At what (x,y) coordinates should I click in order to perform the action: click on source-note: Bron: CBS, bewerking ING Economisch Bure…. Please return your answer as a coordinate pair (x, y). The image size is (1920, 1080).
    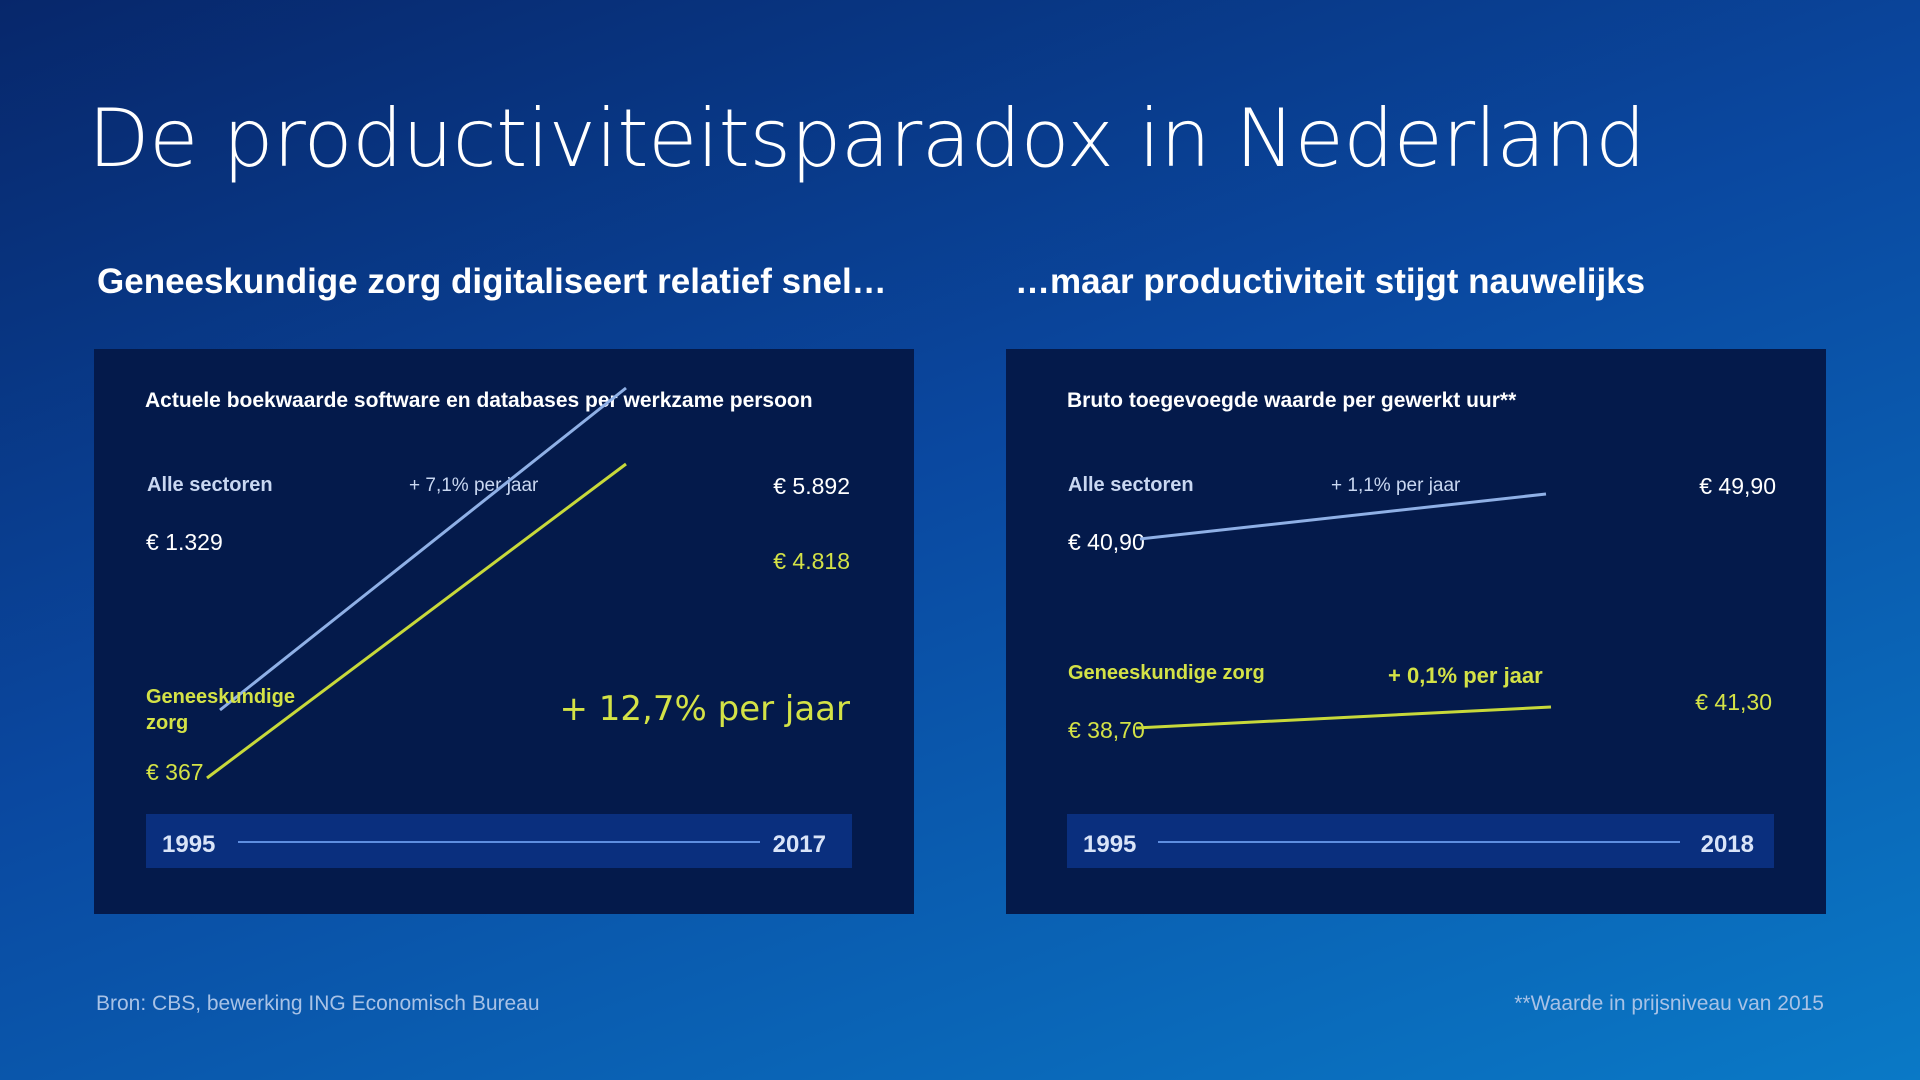
    Looking at the image, I should click on (318, 1003).